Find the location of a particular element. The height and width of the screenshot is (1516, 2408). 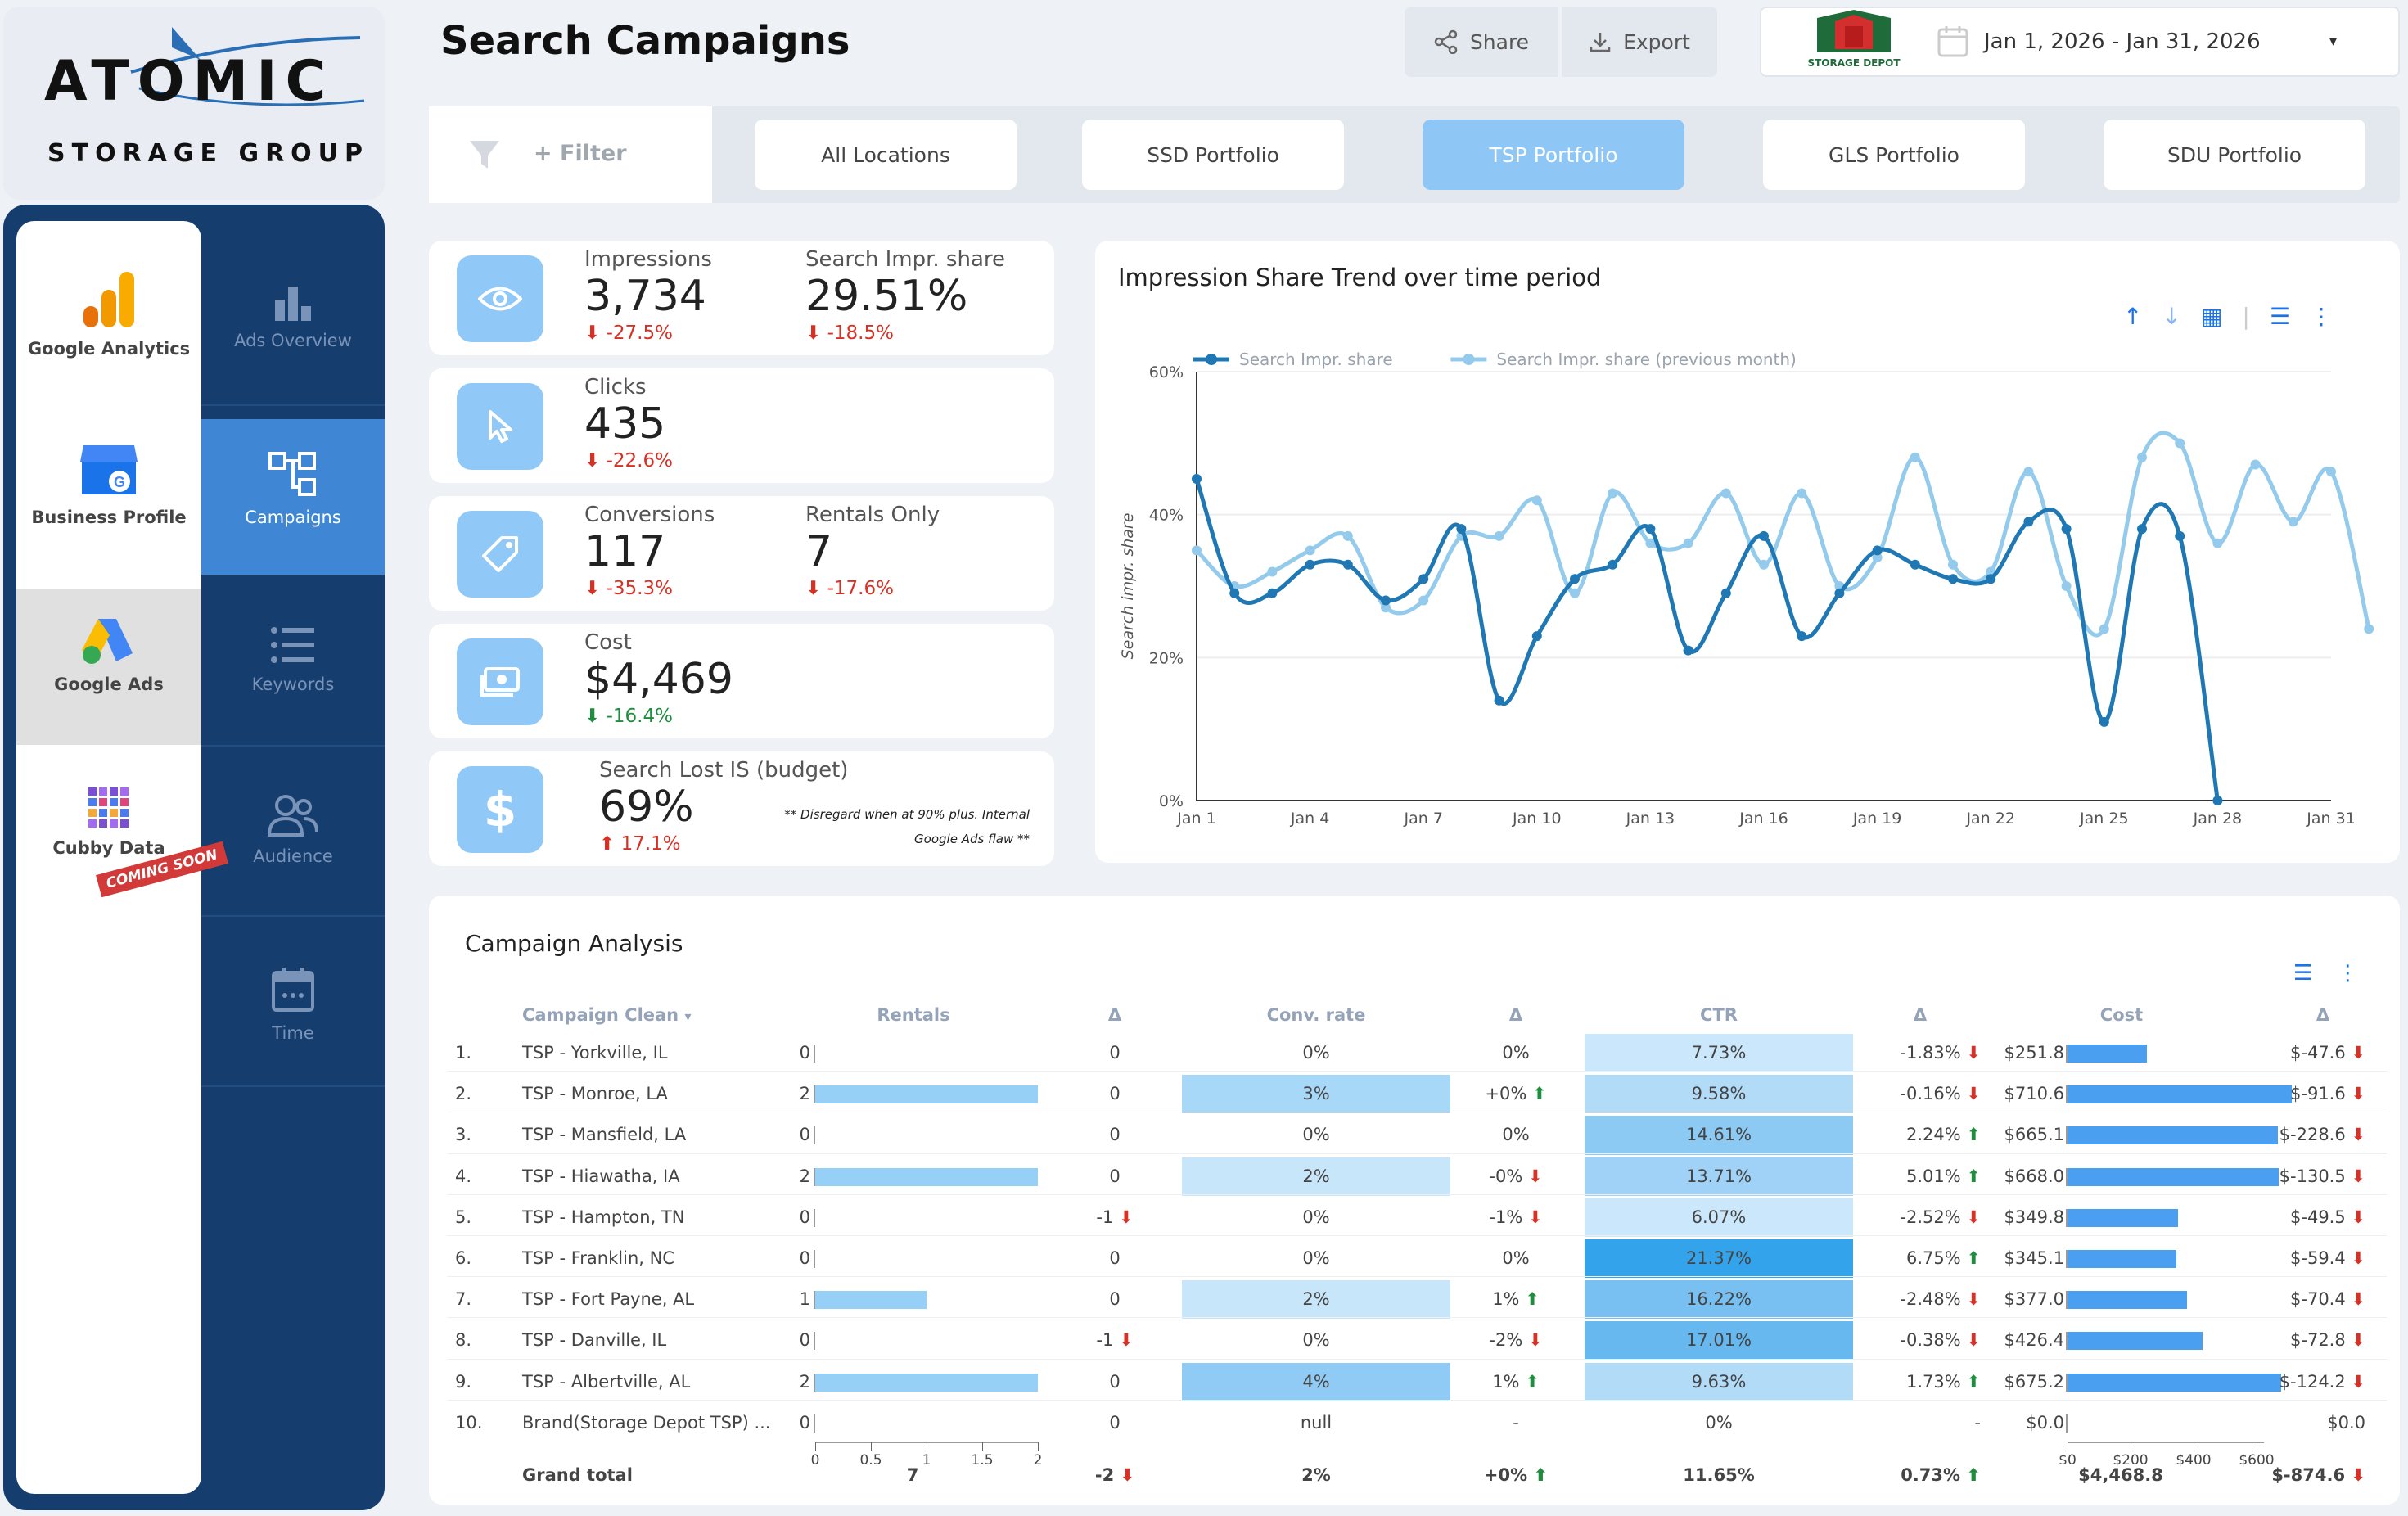

total-ctr: 11.65% is located at coordinates (1719, 1475).